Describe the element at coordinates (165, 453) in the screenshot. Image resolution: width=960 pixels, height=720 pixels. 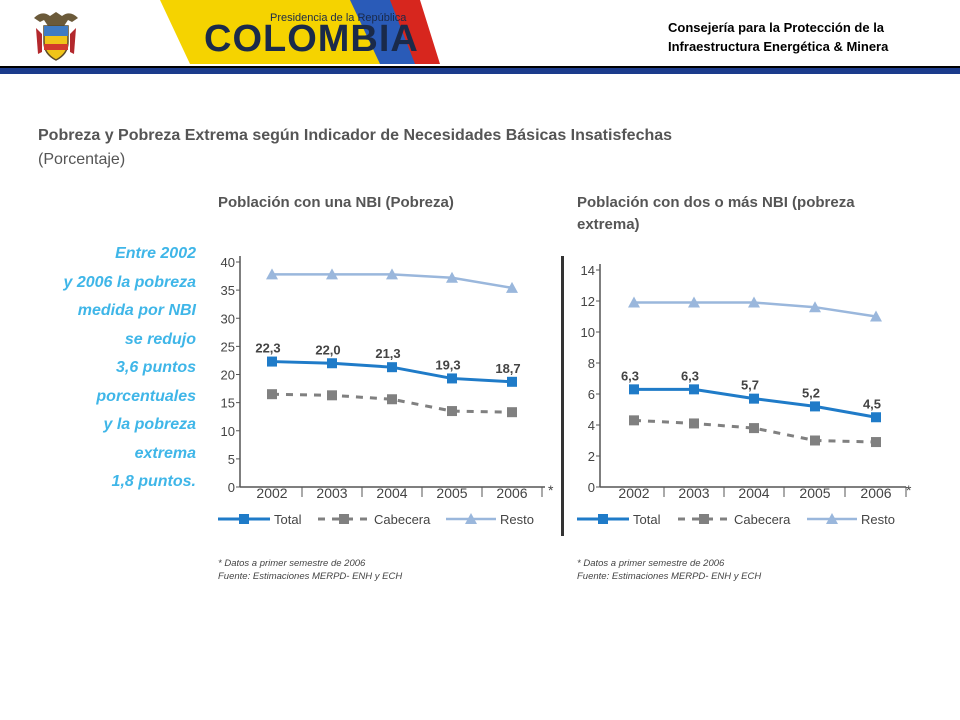
I see `sidebar-line: extrema` at that location.